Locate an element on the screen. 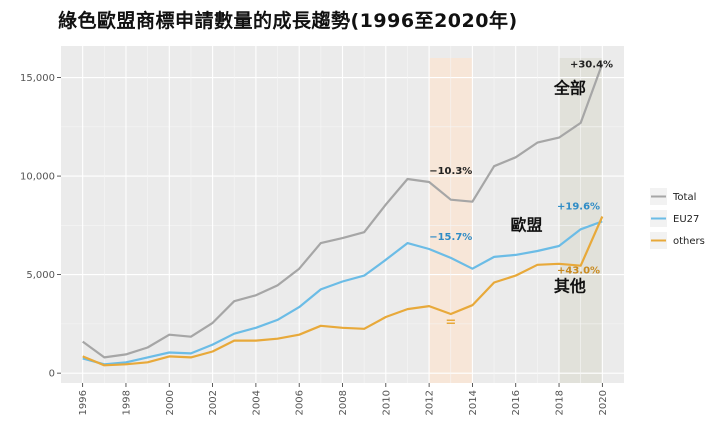 The image size is (724, 430). legend-entry: others is located at coordinates (689, 241).